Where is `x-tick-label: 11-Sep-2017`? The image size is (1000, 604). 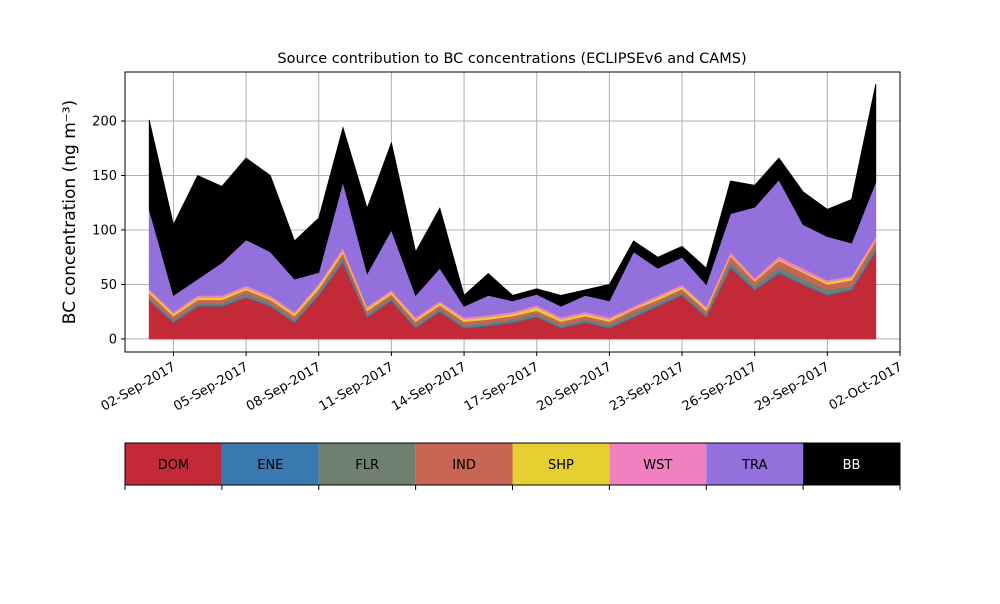
x-tick-label: 11-Sep-2017 is located at coordinates (357, 387).